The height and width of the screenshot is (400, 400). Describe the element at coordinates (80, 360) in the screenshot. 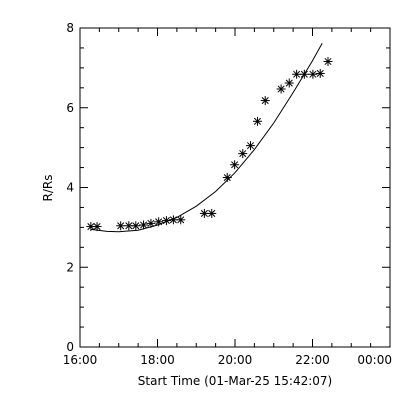

I see `x-tick-label: 16:00` at that location.